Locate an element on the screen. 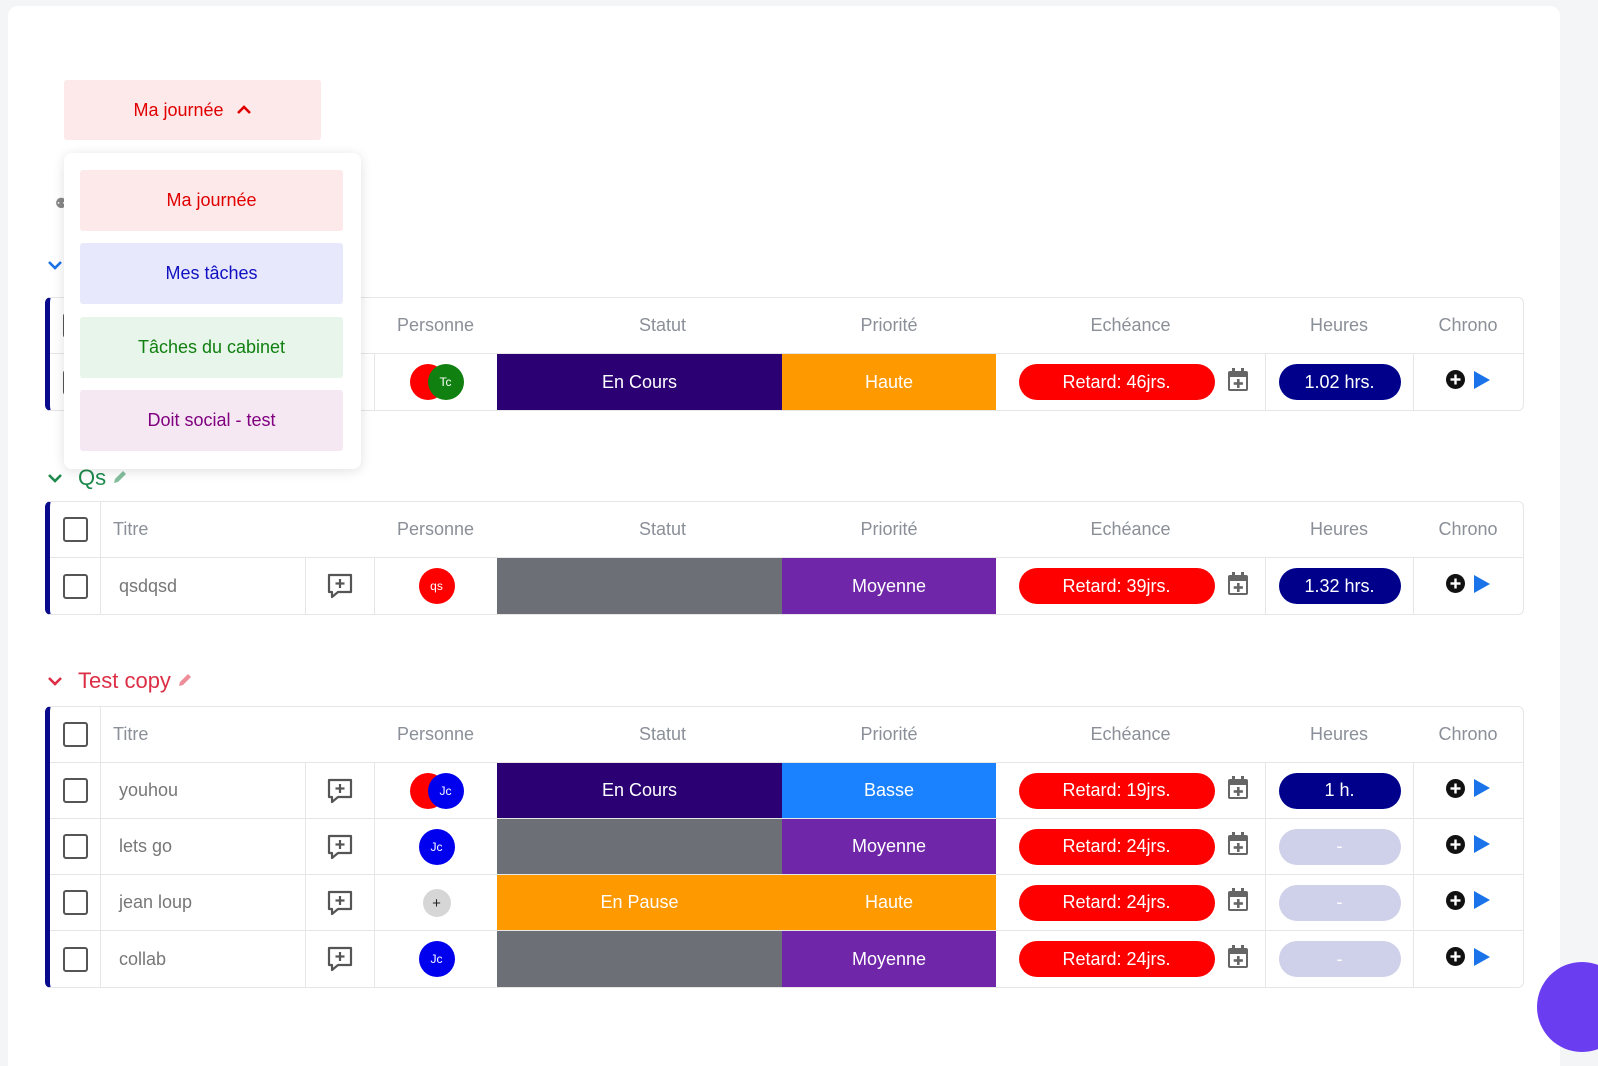 The image size is (1598, 1066). due-badge: Retard: 19jrs. is located at coordinates (1116, 790).